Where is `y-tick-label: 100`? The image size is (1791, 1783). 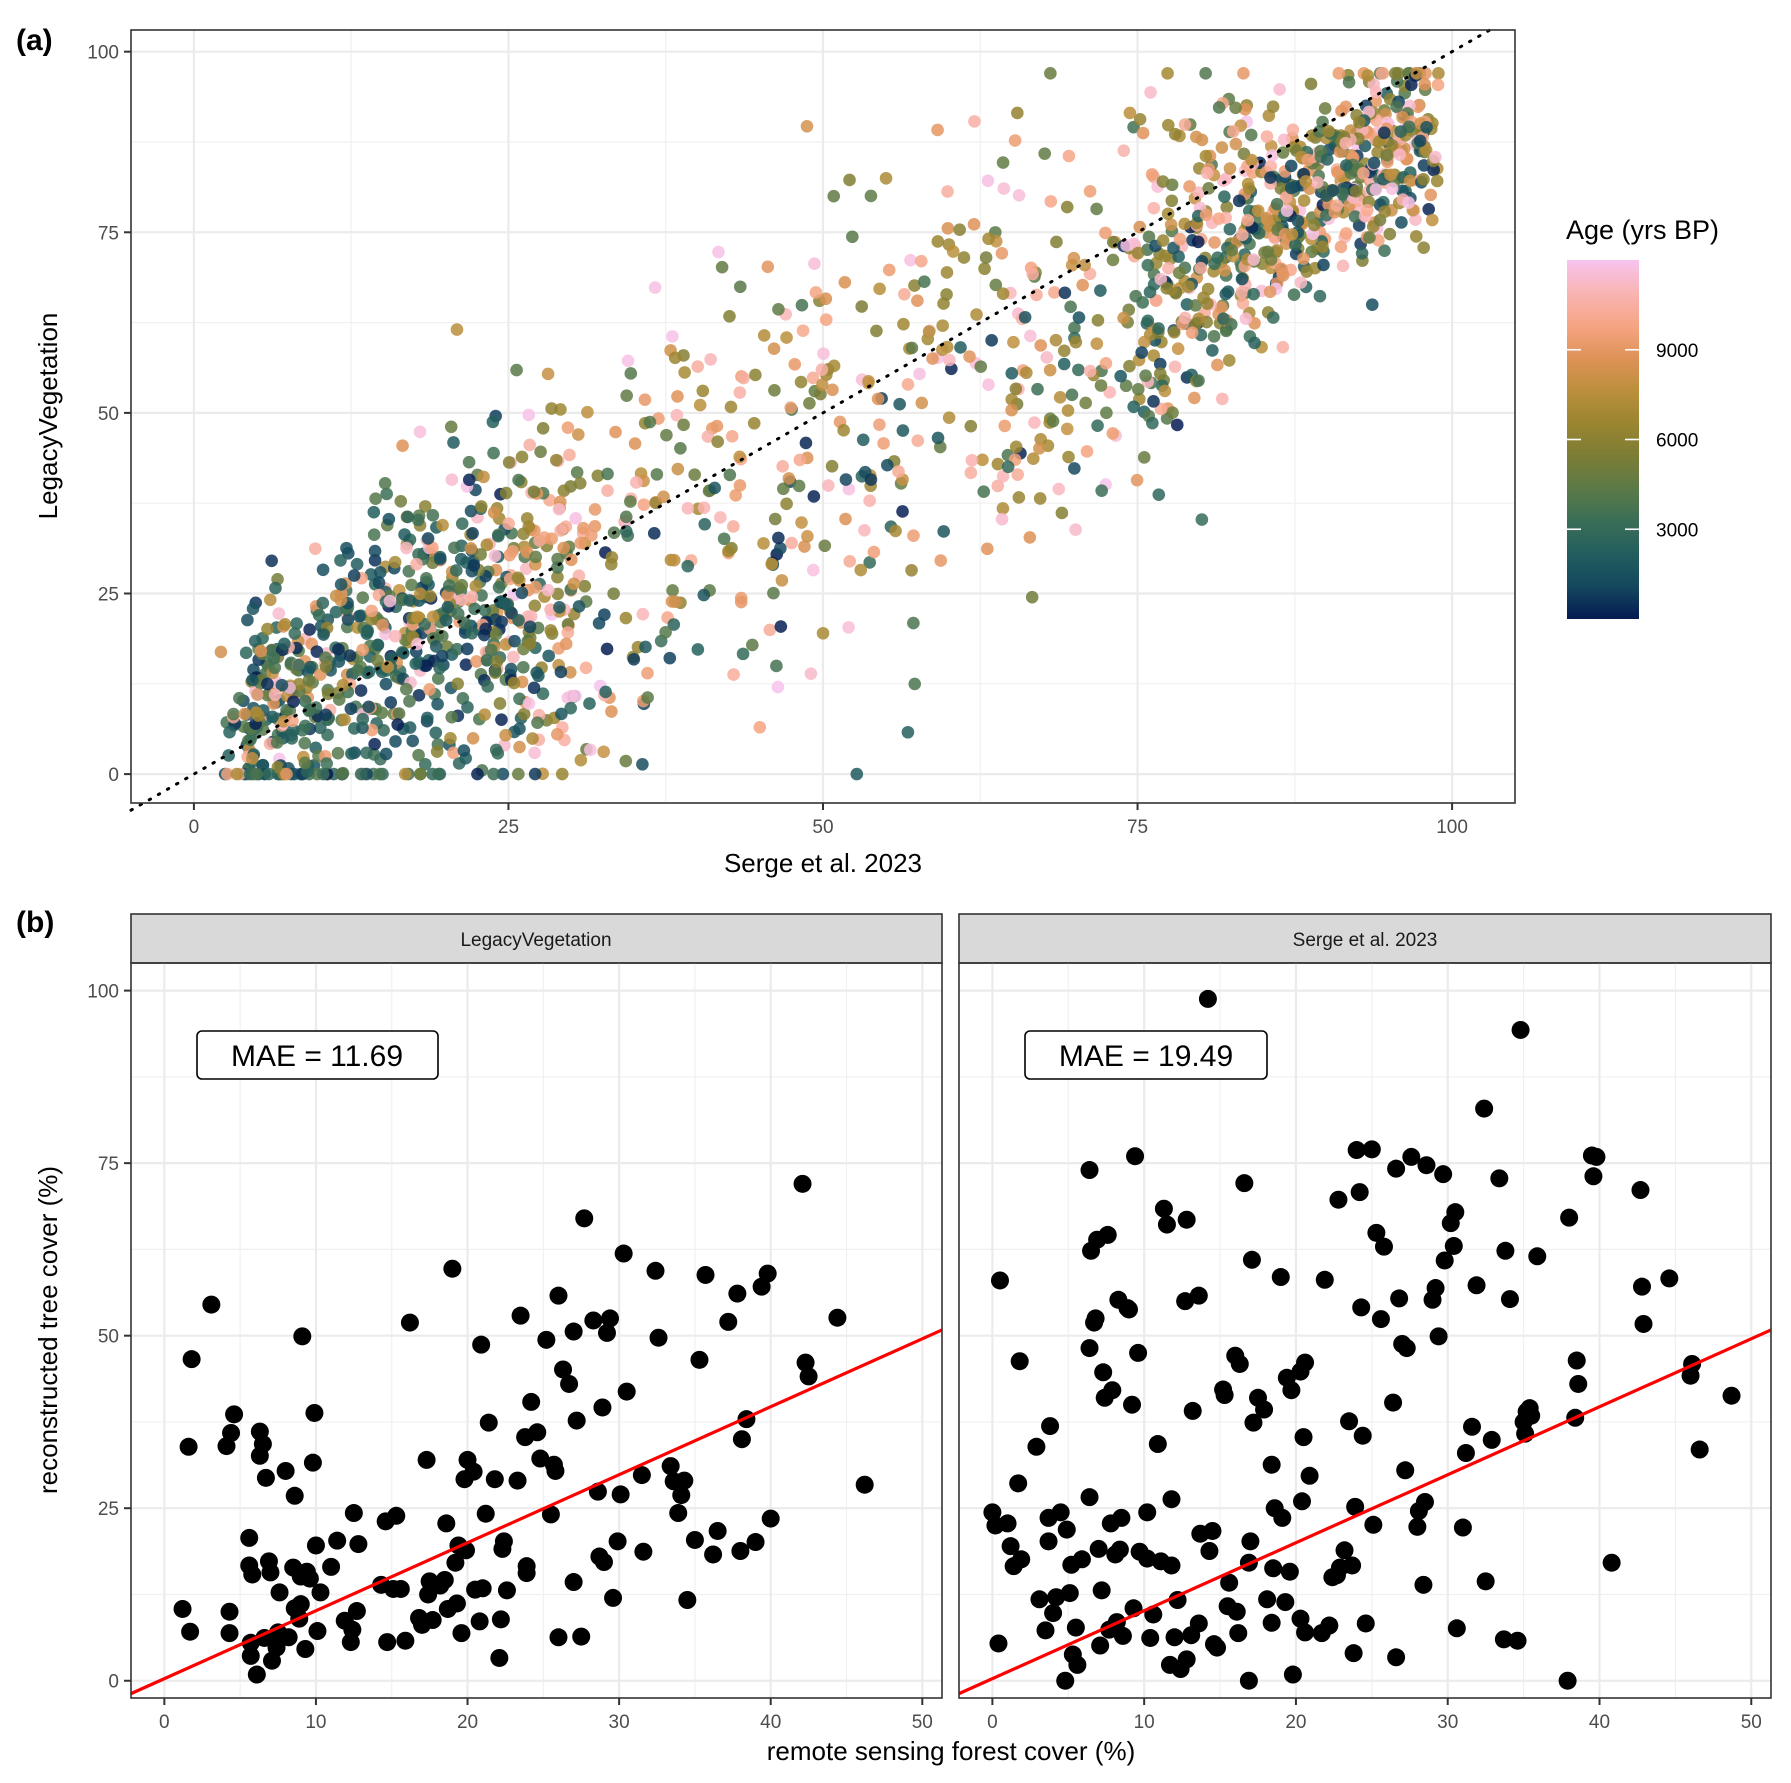
y-tick-label: 100 is located at coordinates (103, 992).